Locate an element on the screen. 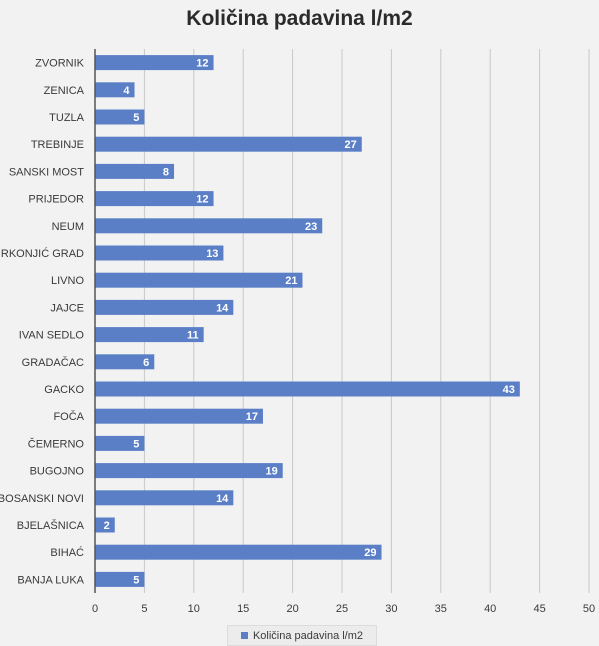 The width and height of the screenshot is (599, 646). category-label: TUZLA is located at coordinates (67, 118).